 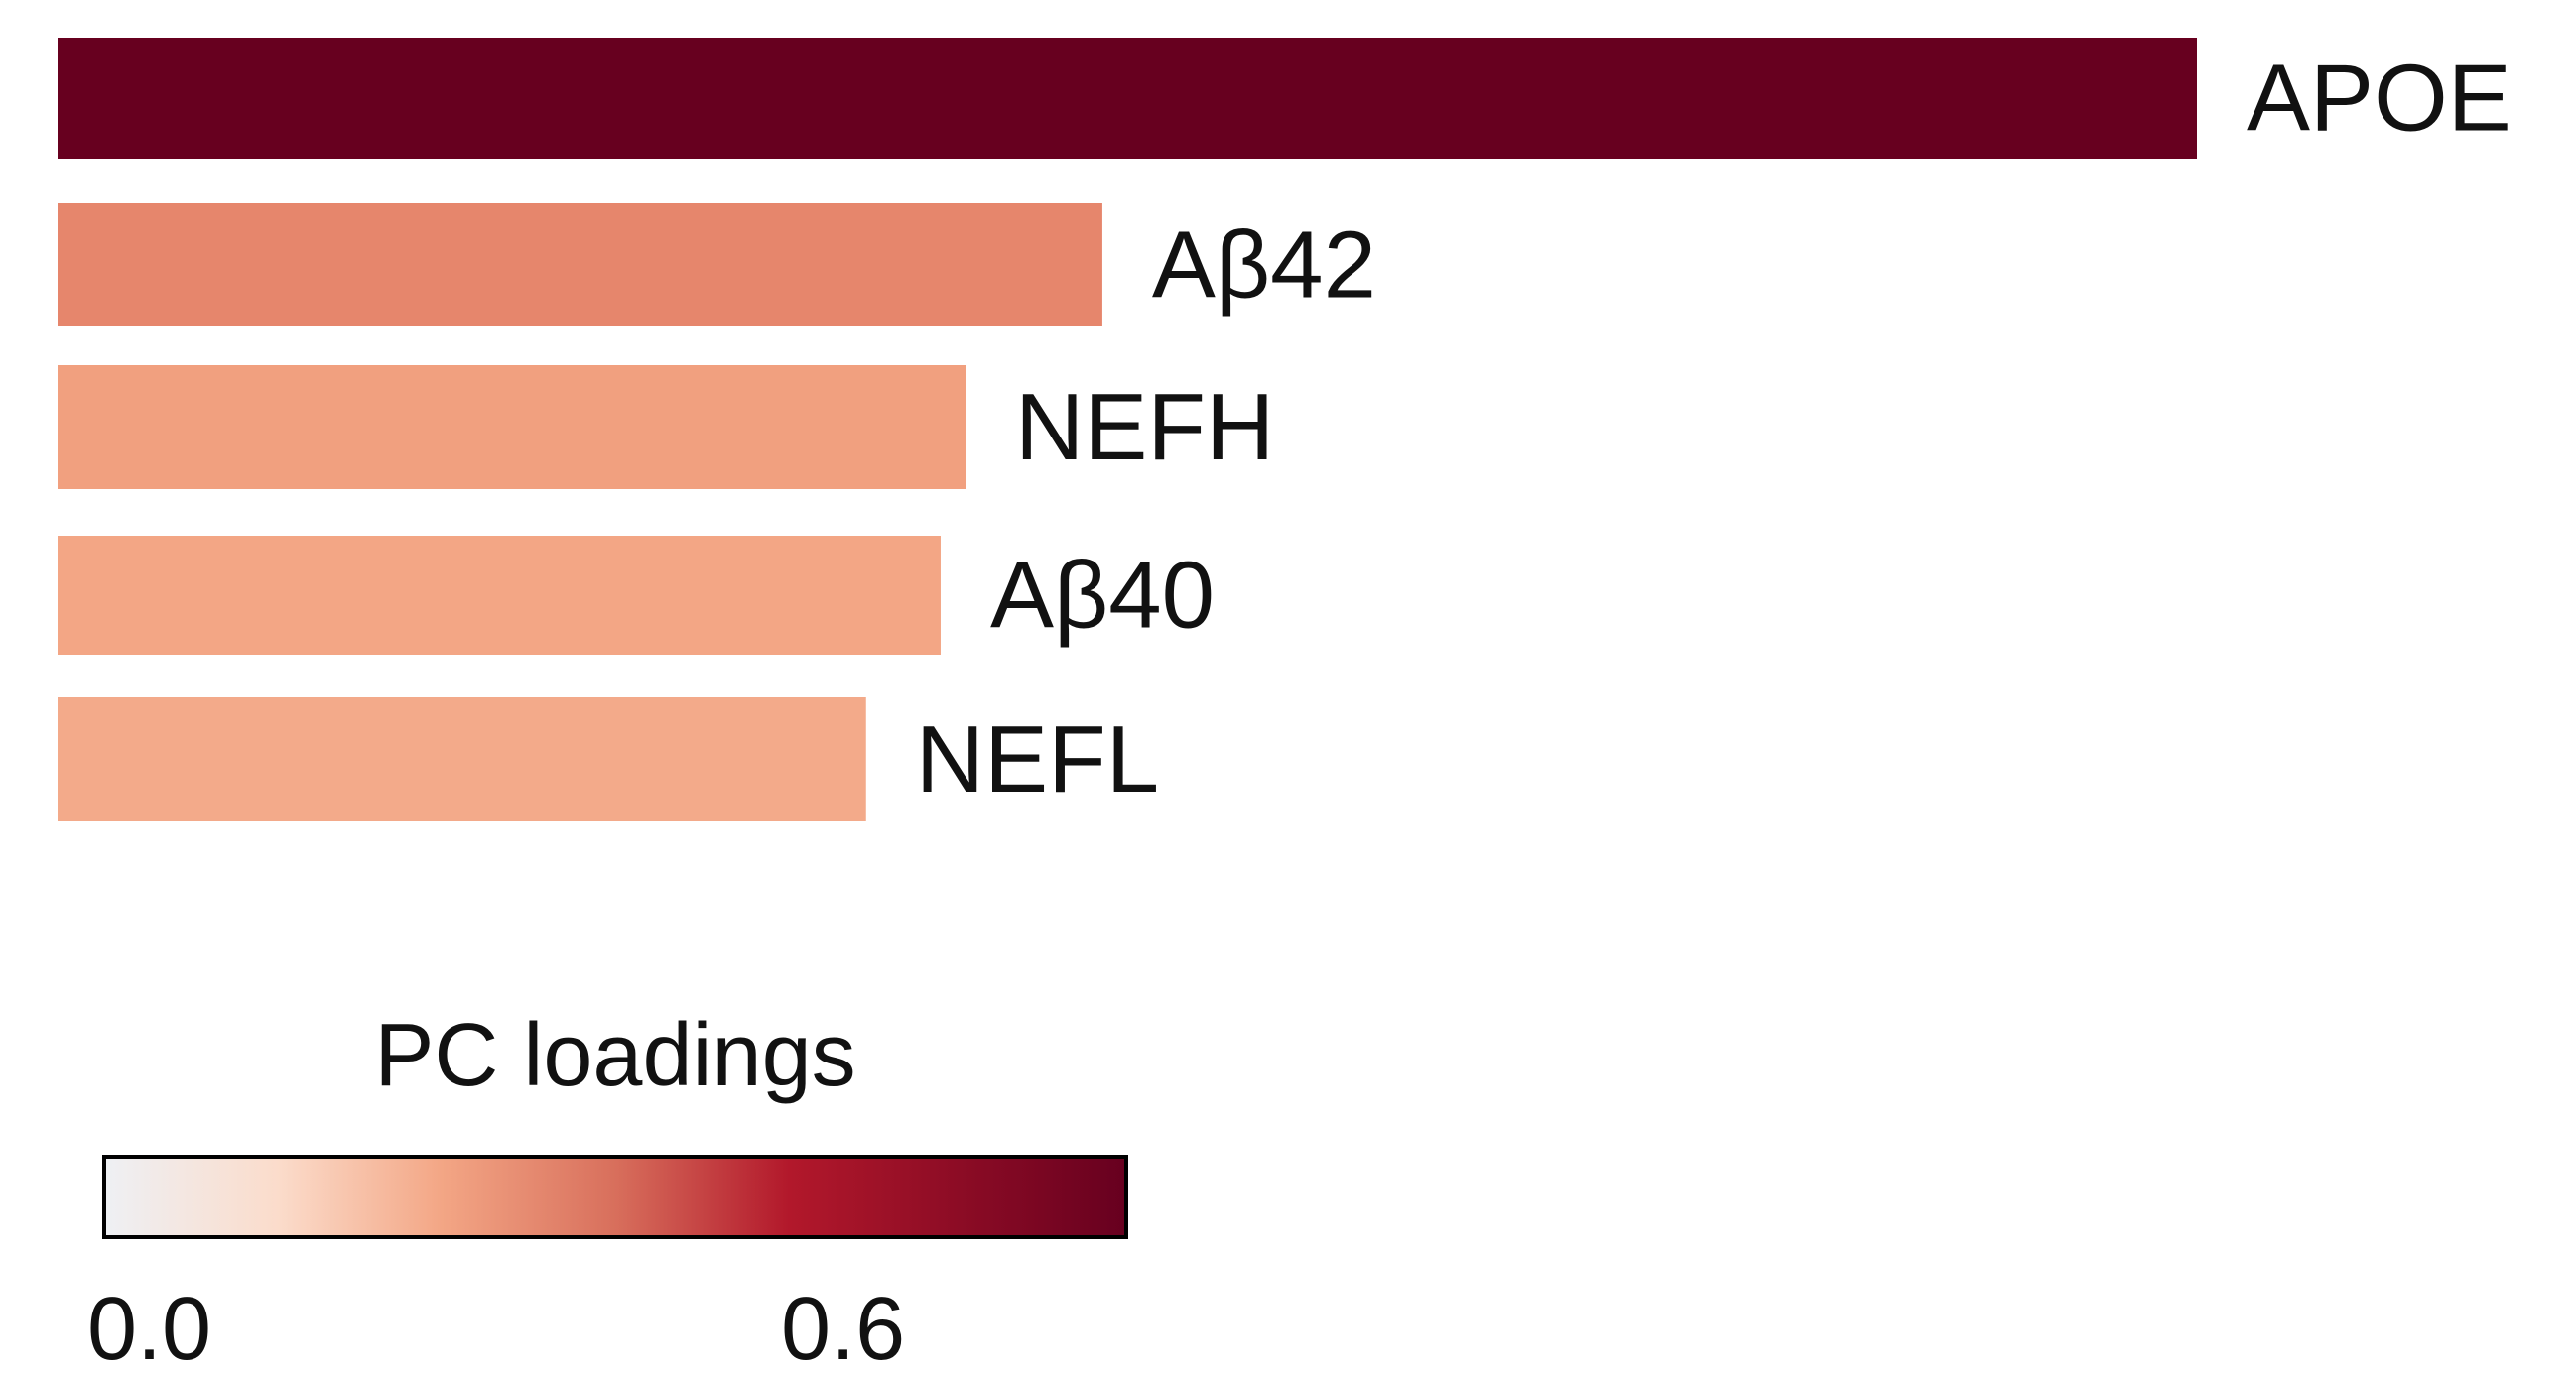 I want to click on bar-label-3: Aβ40, so click(x=1103, y=596).